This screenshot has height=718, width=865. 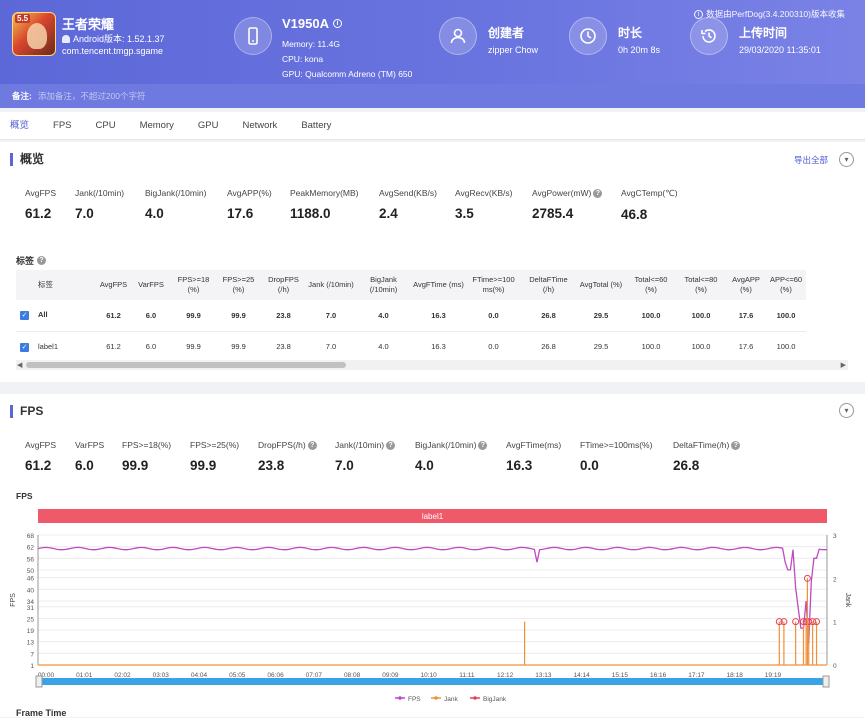 What do you see at coordinates (493, 285) in the screenshot?
I see `table-header-cell: FTime>=100 ms(%)` at bounding box center [493, 285].